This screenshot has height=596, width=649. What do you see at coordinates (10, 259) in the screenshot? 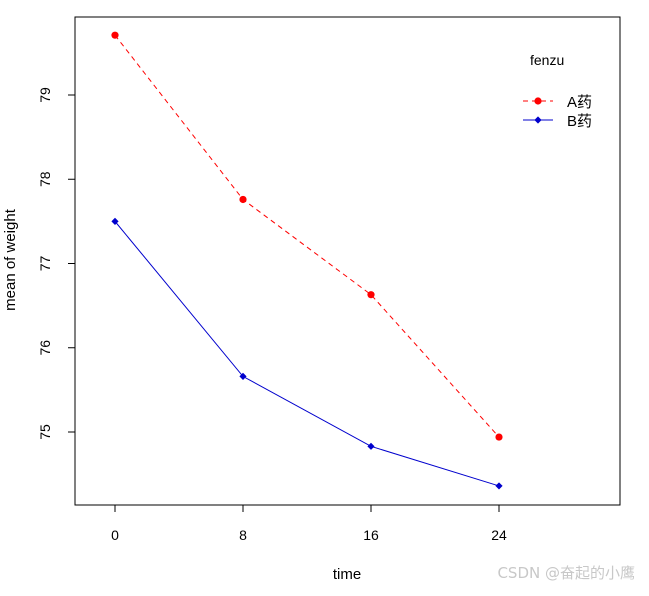
I see `y-axis-label: mean of weight` at bounding box center [10, 259].